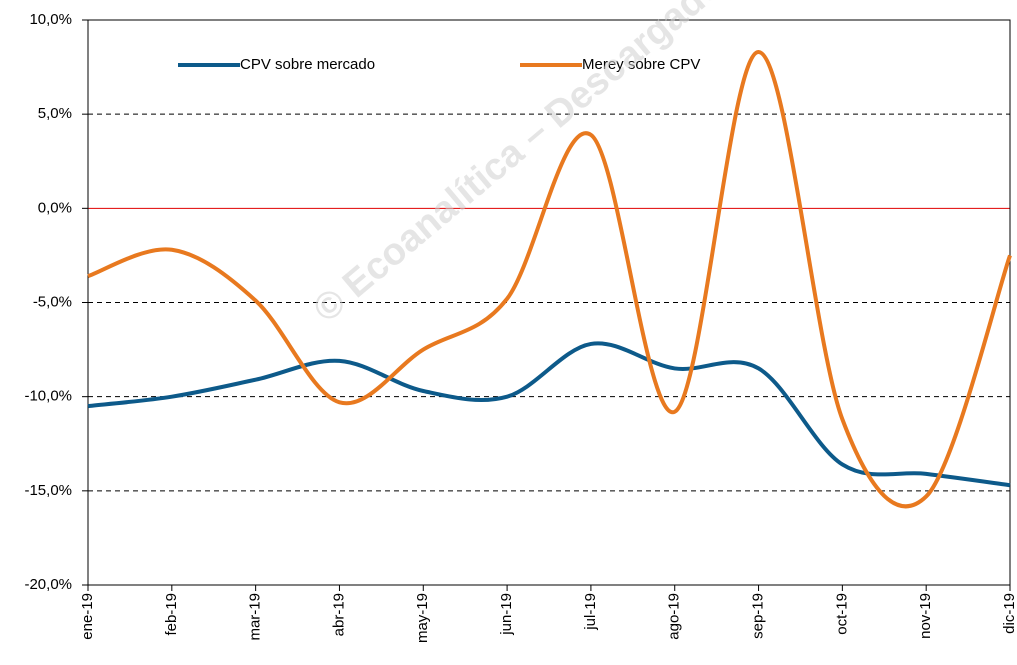  Describe the element at coordinates (55, 113) in the screenshot. I see `y-tick-label: 5,0%` at that location.